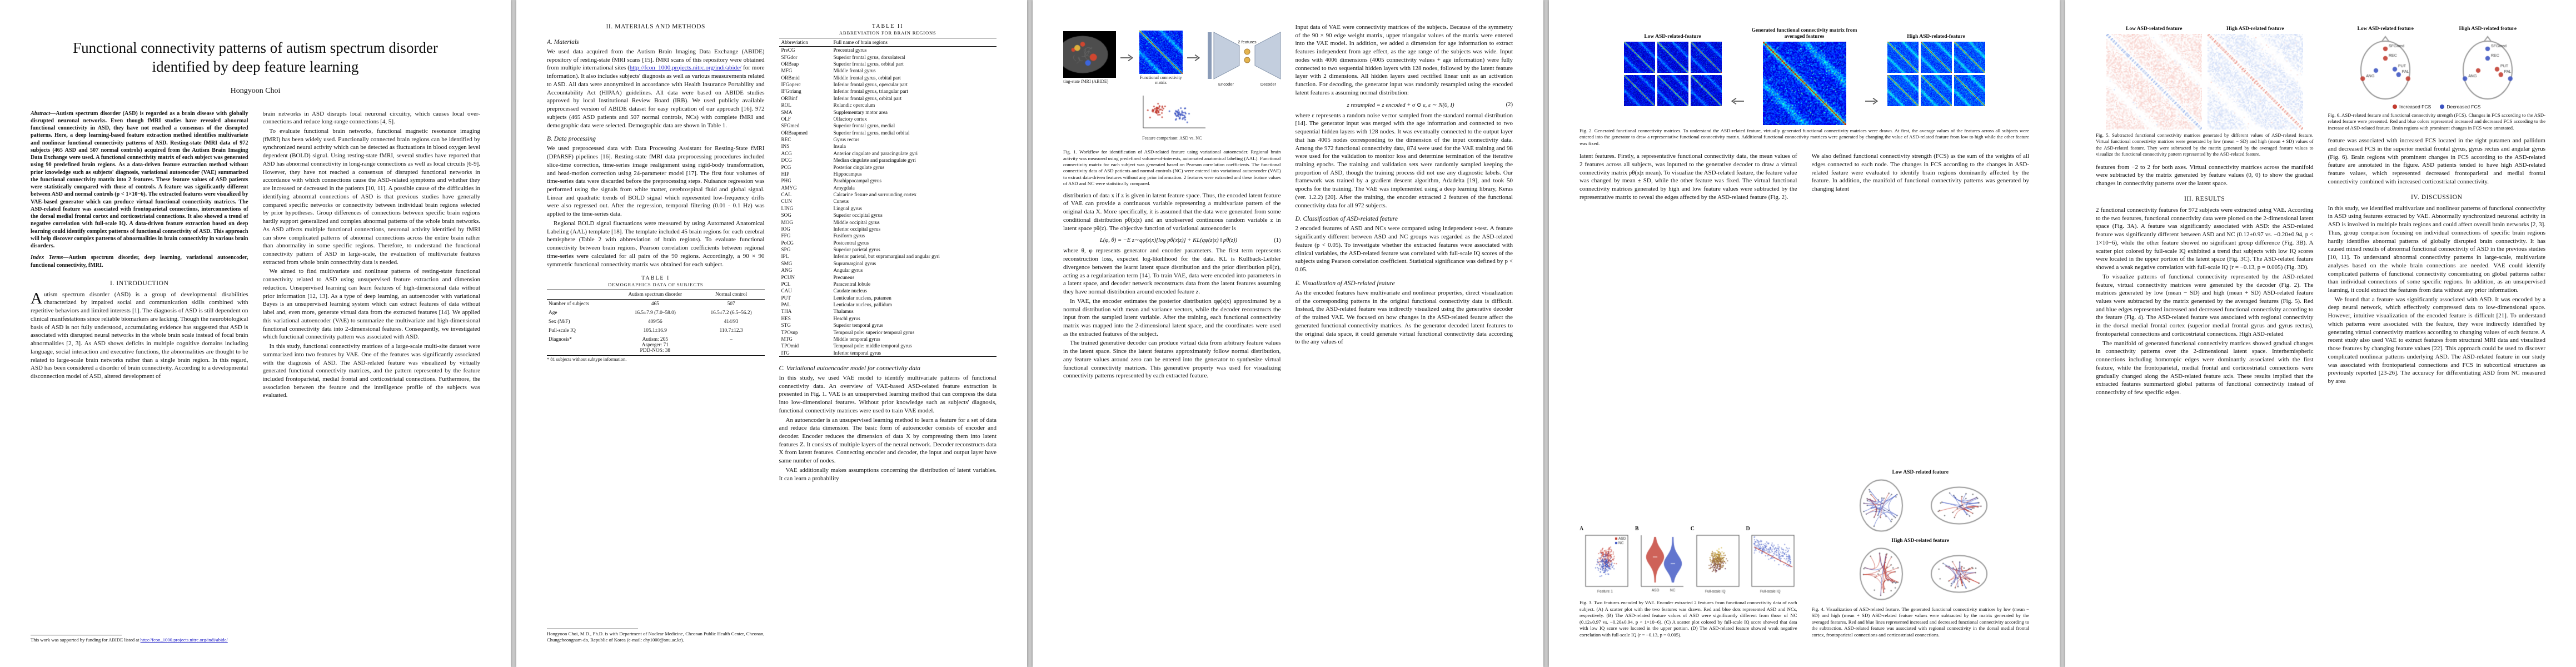 The image size is (2576, 667). I want to click on iq-colored-scatter-plot, so click(1716, 565).